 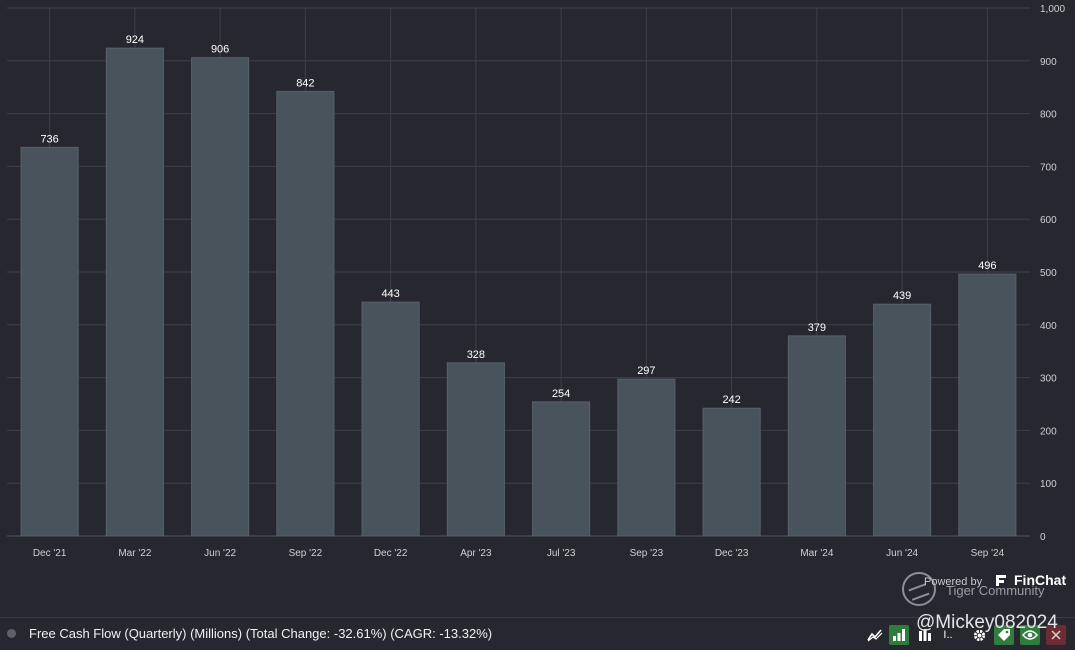 What do you see at coordinates (1004, 635) in the screenshot?
I see `tag-icon` at bounding box center [1004, 635].